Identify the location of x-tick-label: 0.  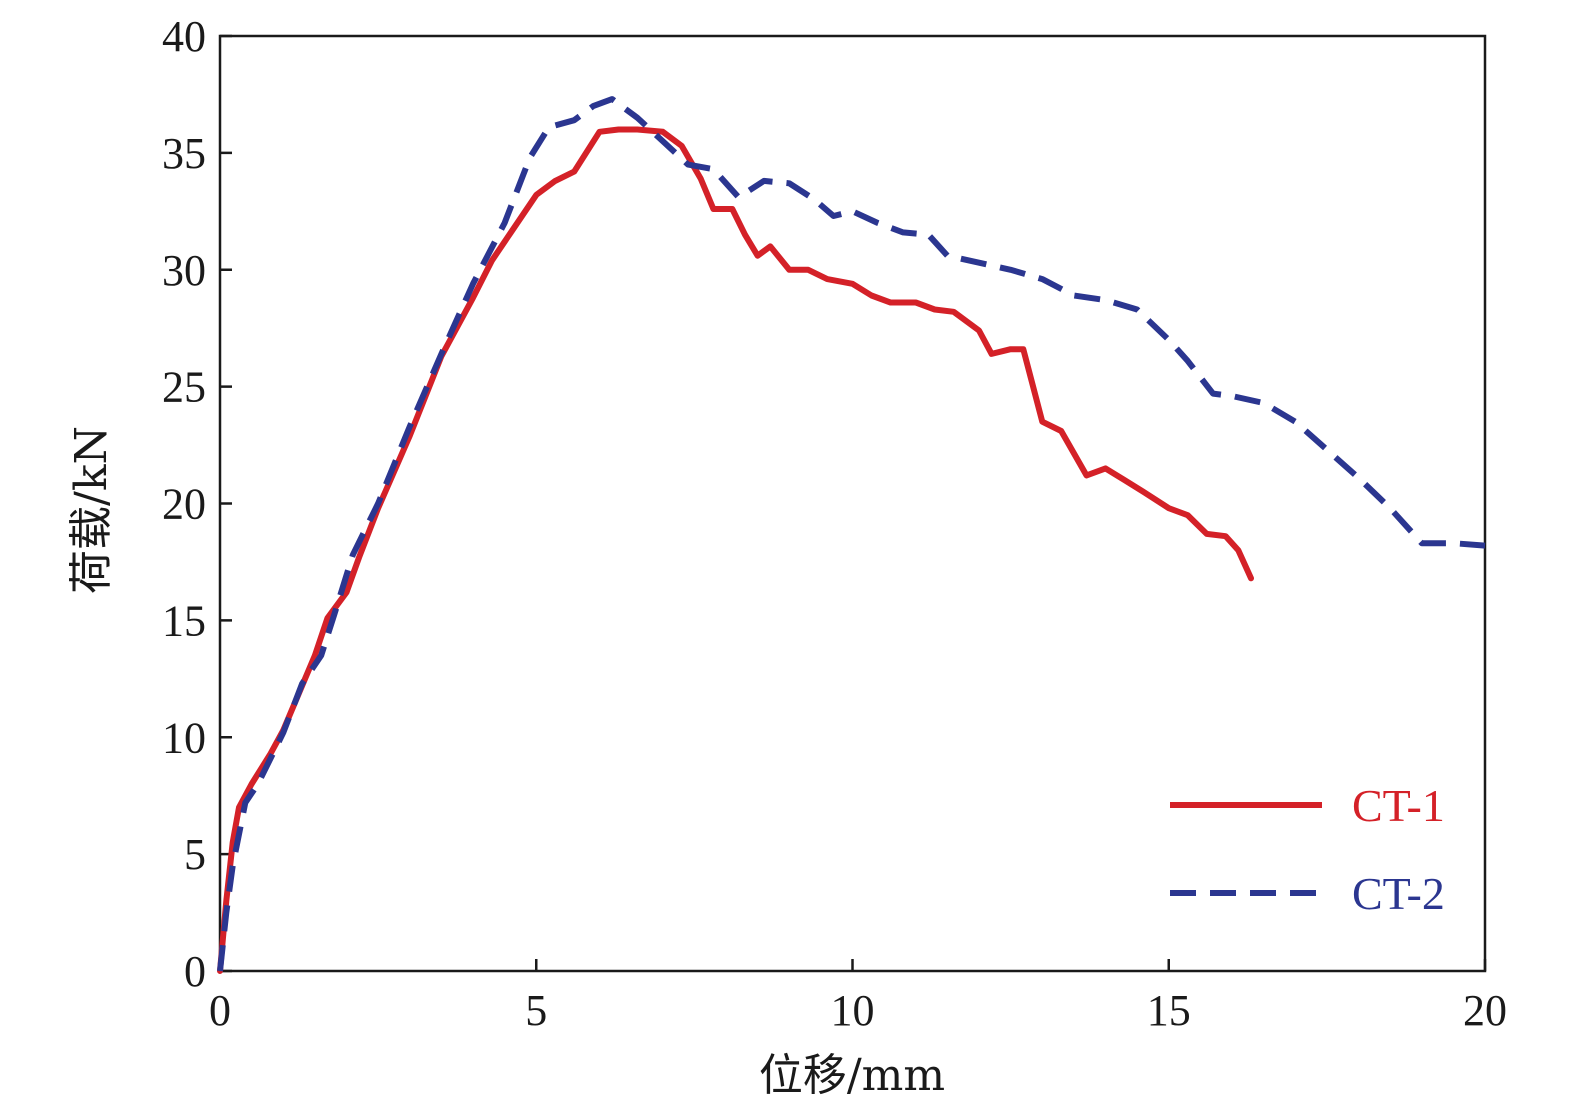
(220, 1010).